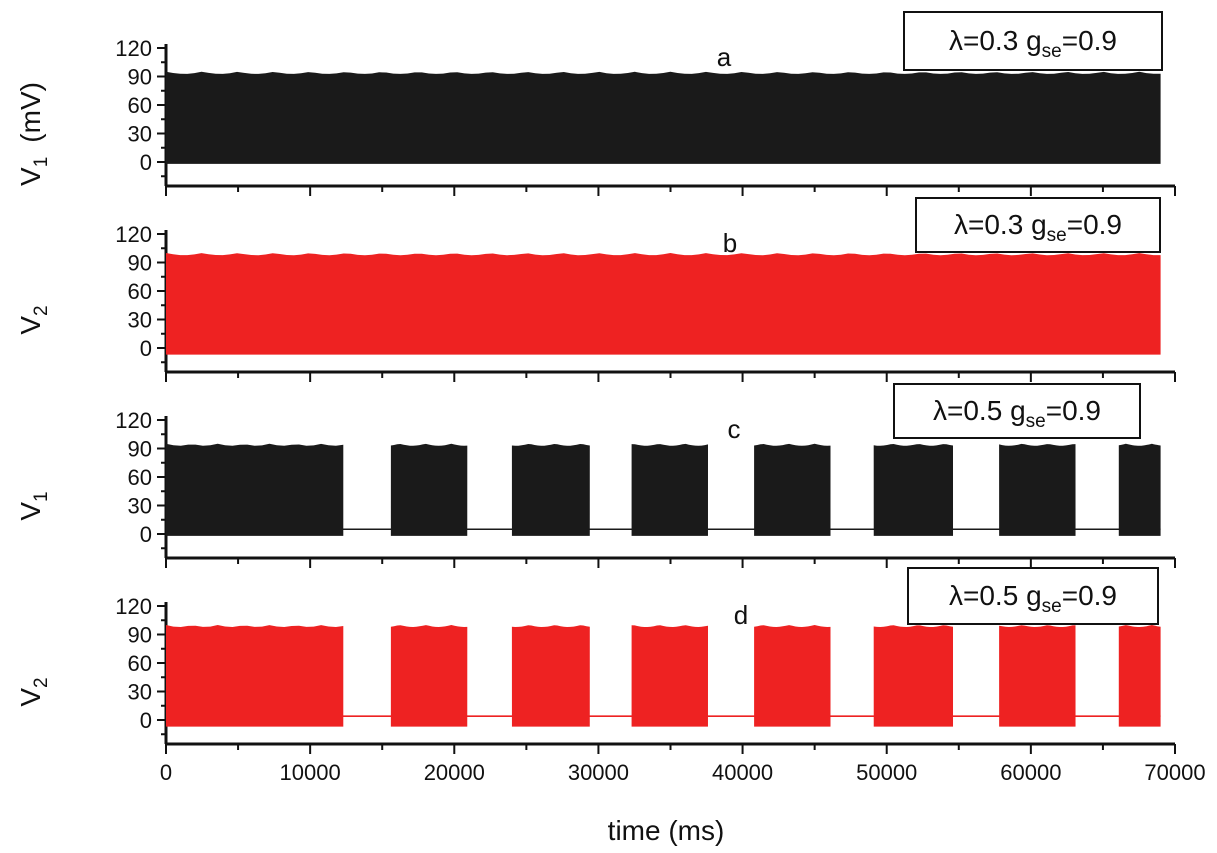  What do you see at coordinates (724, 57) in the screenshot?
I see `panel-letter: a` at bounding box center [724, 57].